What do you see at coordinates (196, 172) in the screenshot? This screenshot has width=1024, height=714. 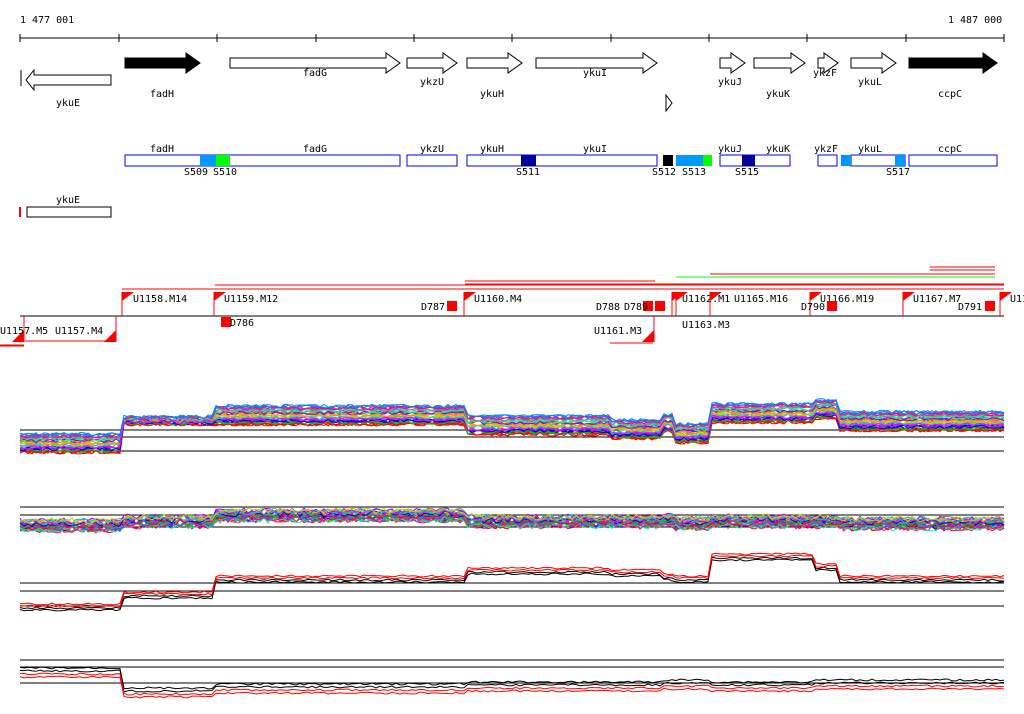 I see `site-label: S509` at bounding box center [196, 172].